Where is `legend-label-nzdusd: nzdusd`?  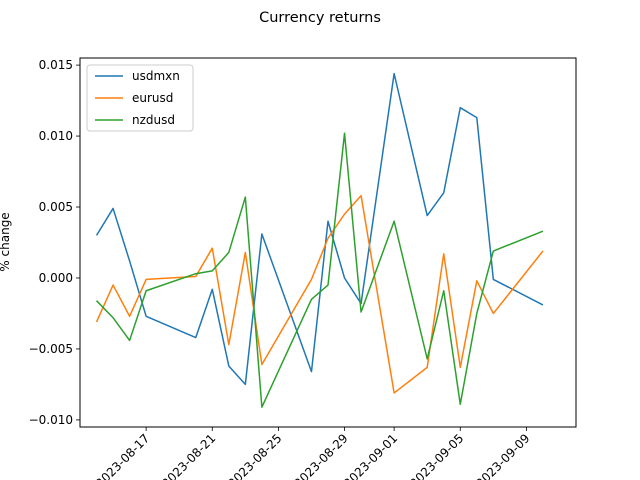
legend-label-nzdusd: nzdusd is located at coordinates (153, 120).